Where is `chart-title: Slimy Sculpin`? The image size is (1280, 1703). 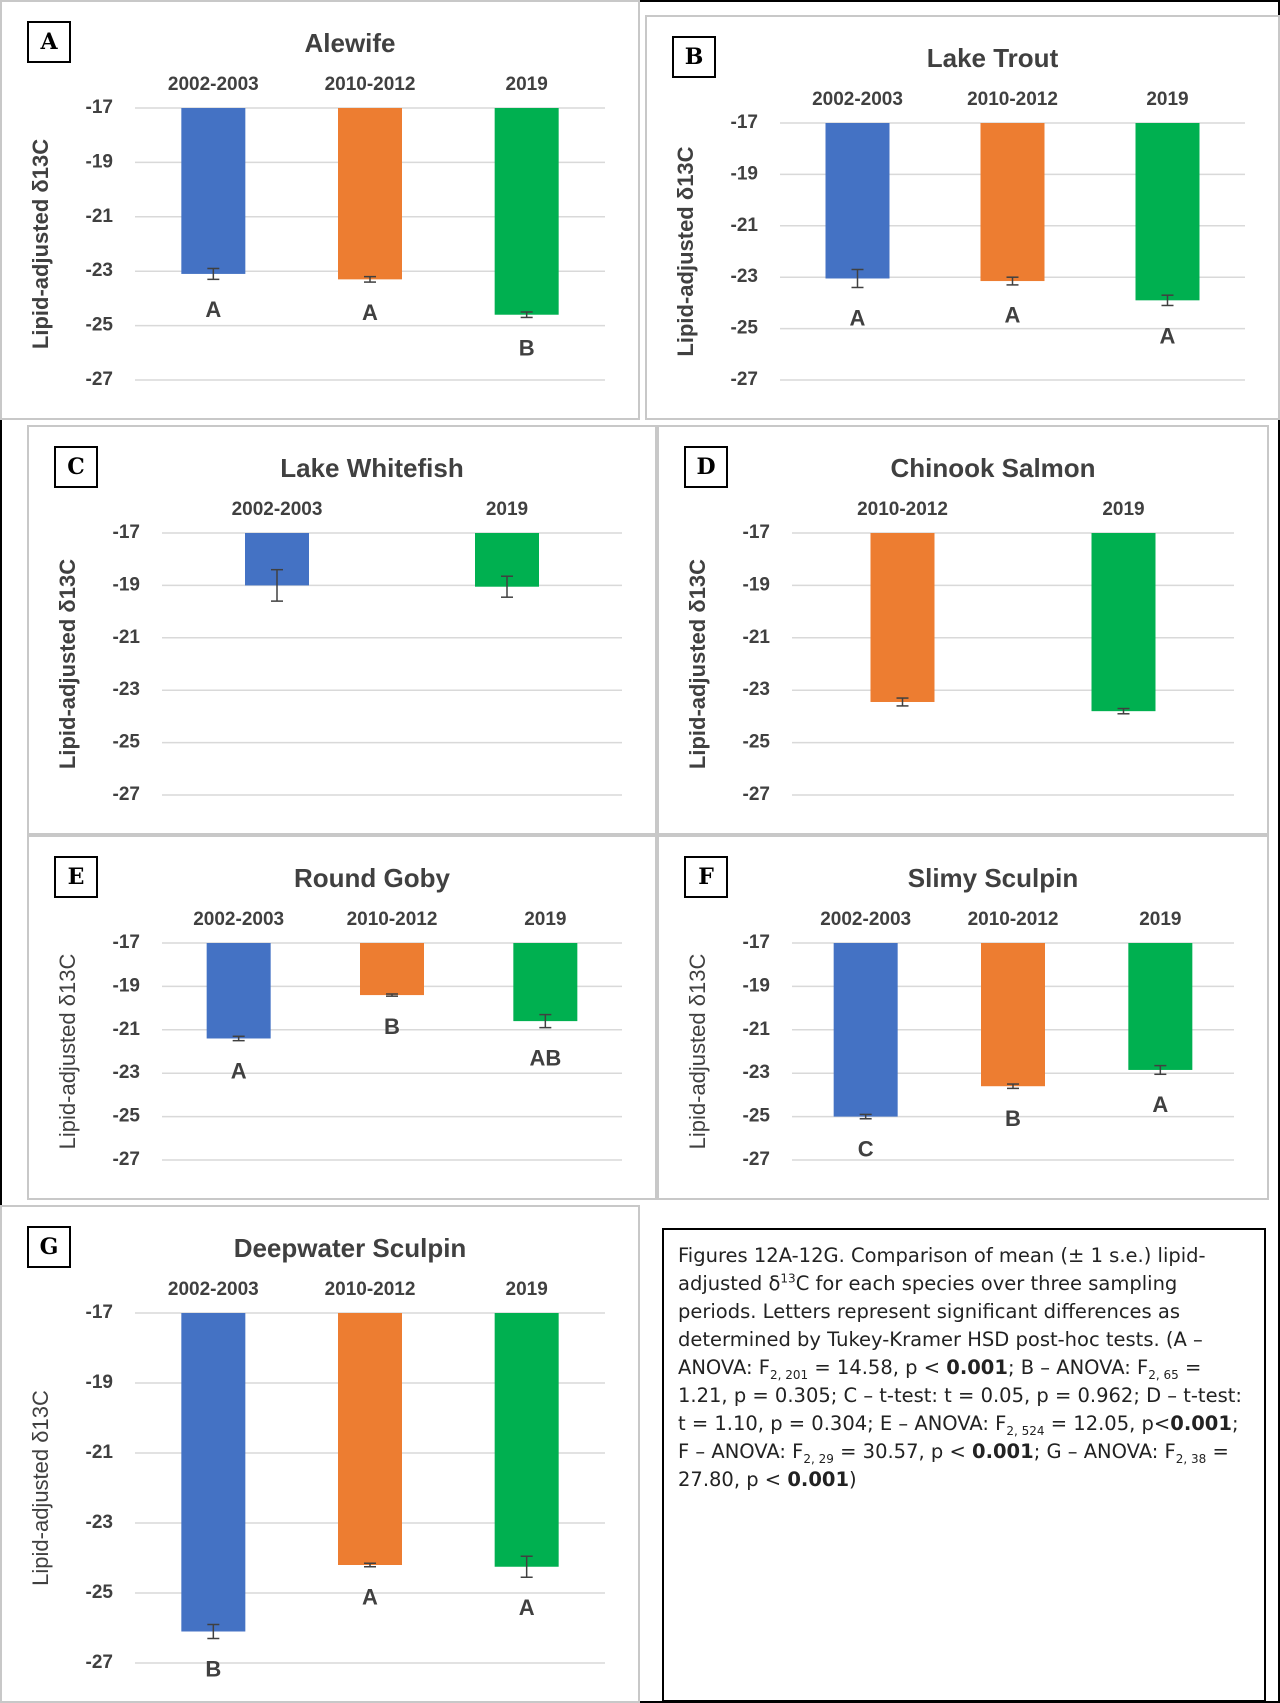
chart-title: Slimy Sculpin is located at coordinates (993, 878).